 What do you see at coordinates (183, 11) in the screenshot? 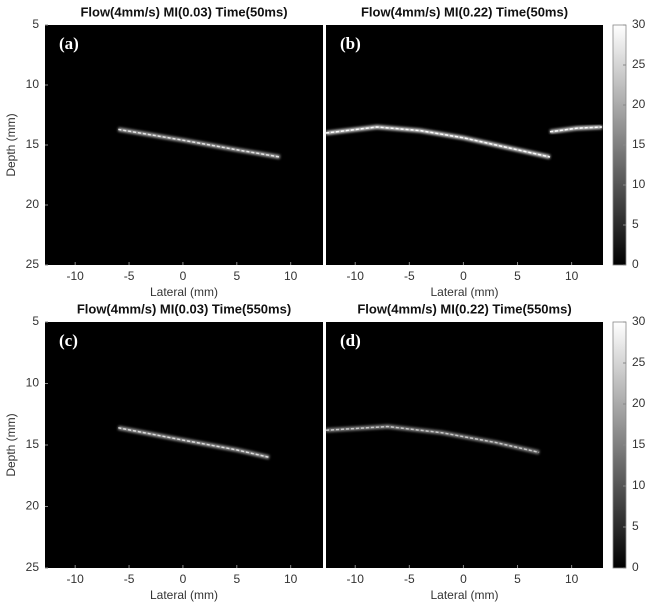
I see `panel-title: Flow(4mm/s) MI(0.03) Time(50ms)` at bounding box center [183, 11].